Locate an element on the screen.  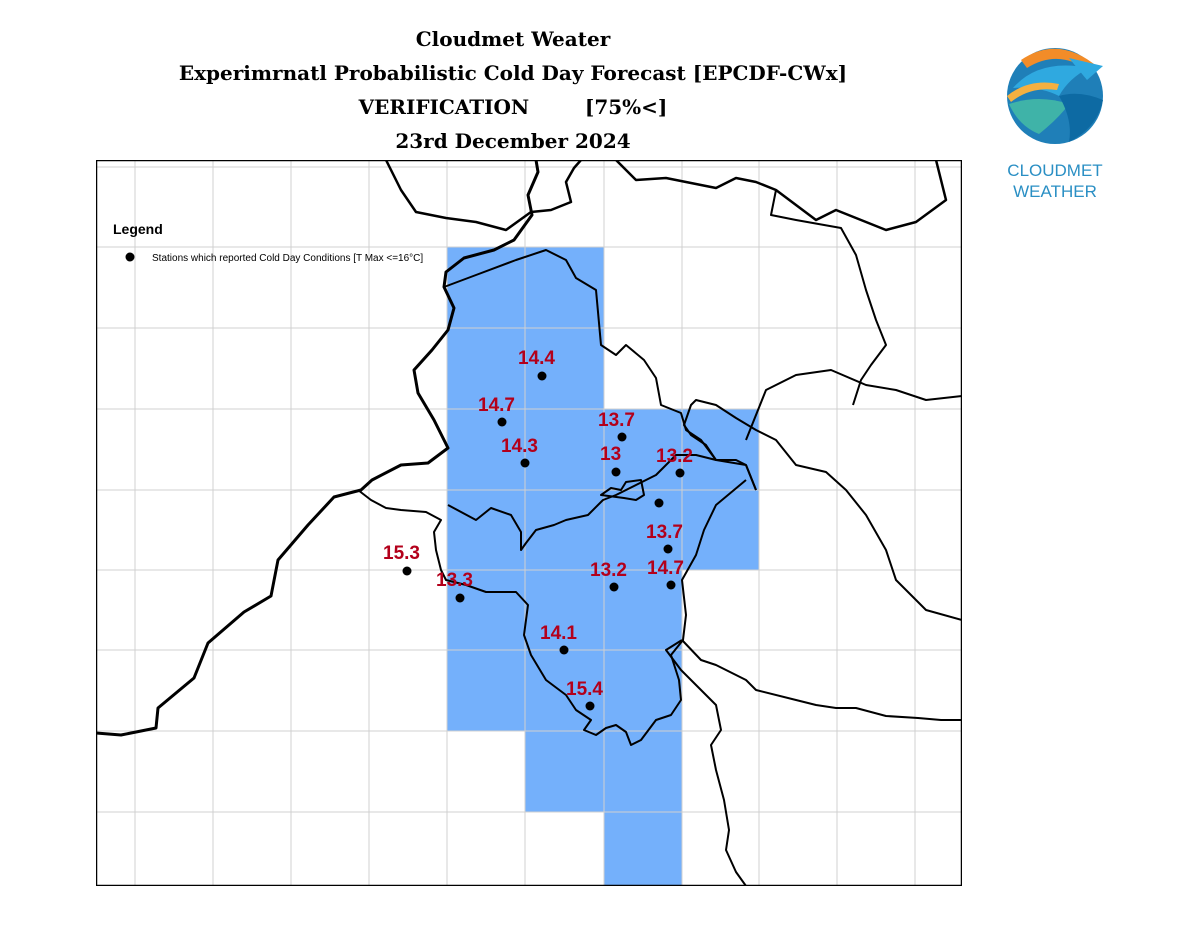
station: 15.3 is located at coordinates (401, 559).